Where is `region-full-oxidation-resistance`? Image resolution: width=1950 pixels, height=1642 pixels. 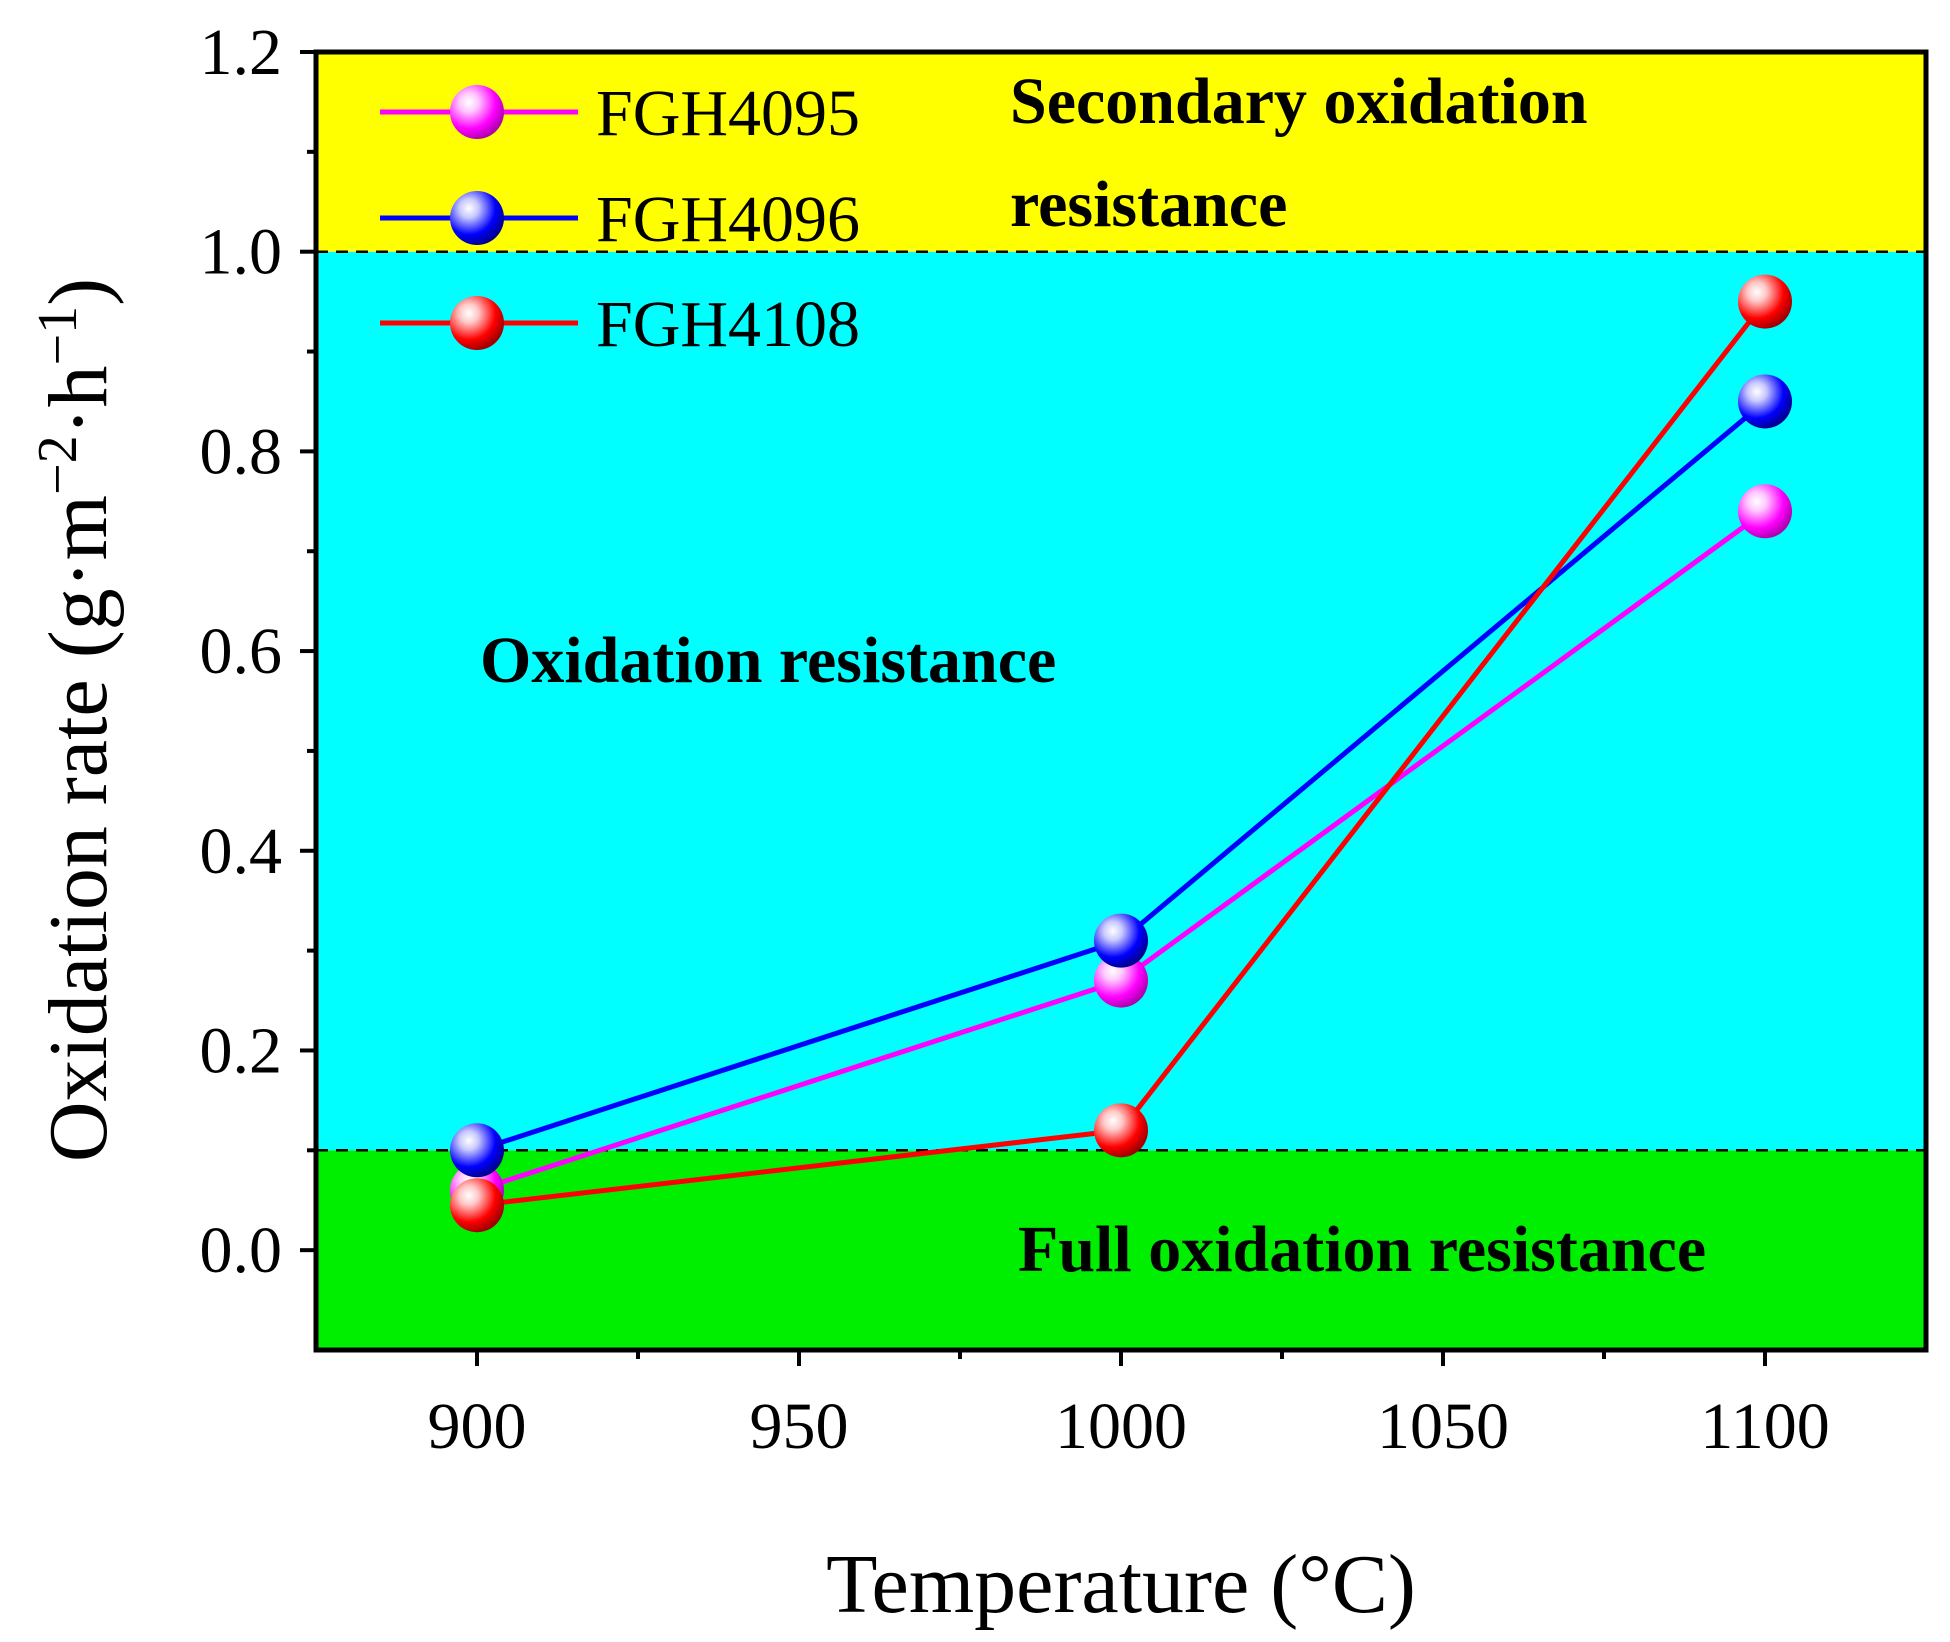
region-full-oxidation-resistance is located at coordinates (1121, 1250).